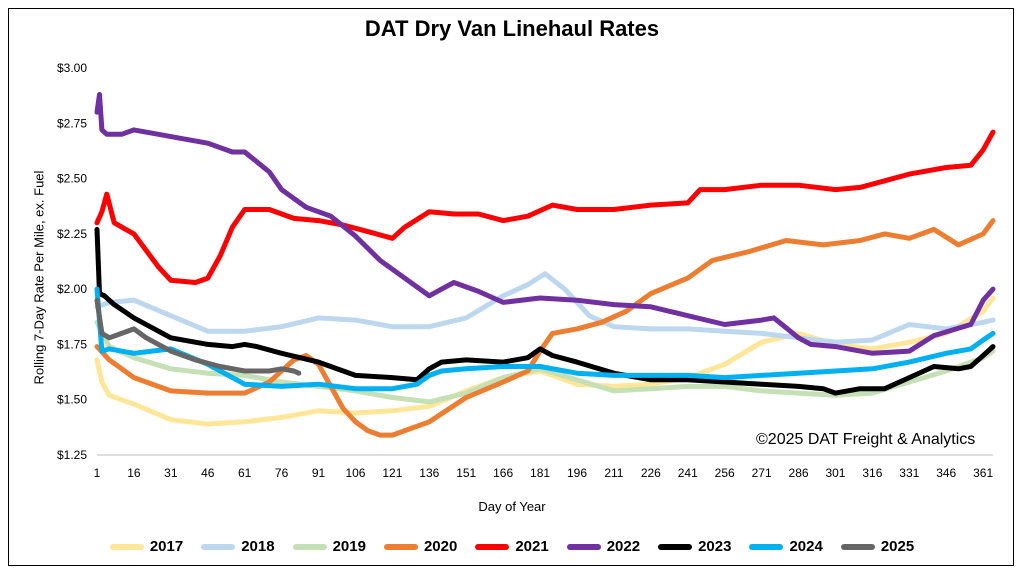  I want to click on y-tick-label: $3.00, so click(72, 68).